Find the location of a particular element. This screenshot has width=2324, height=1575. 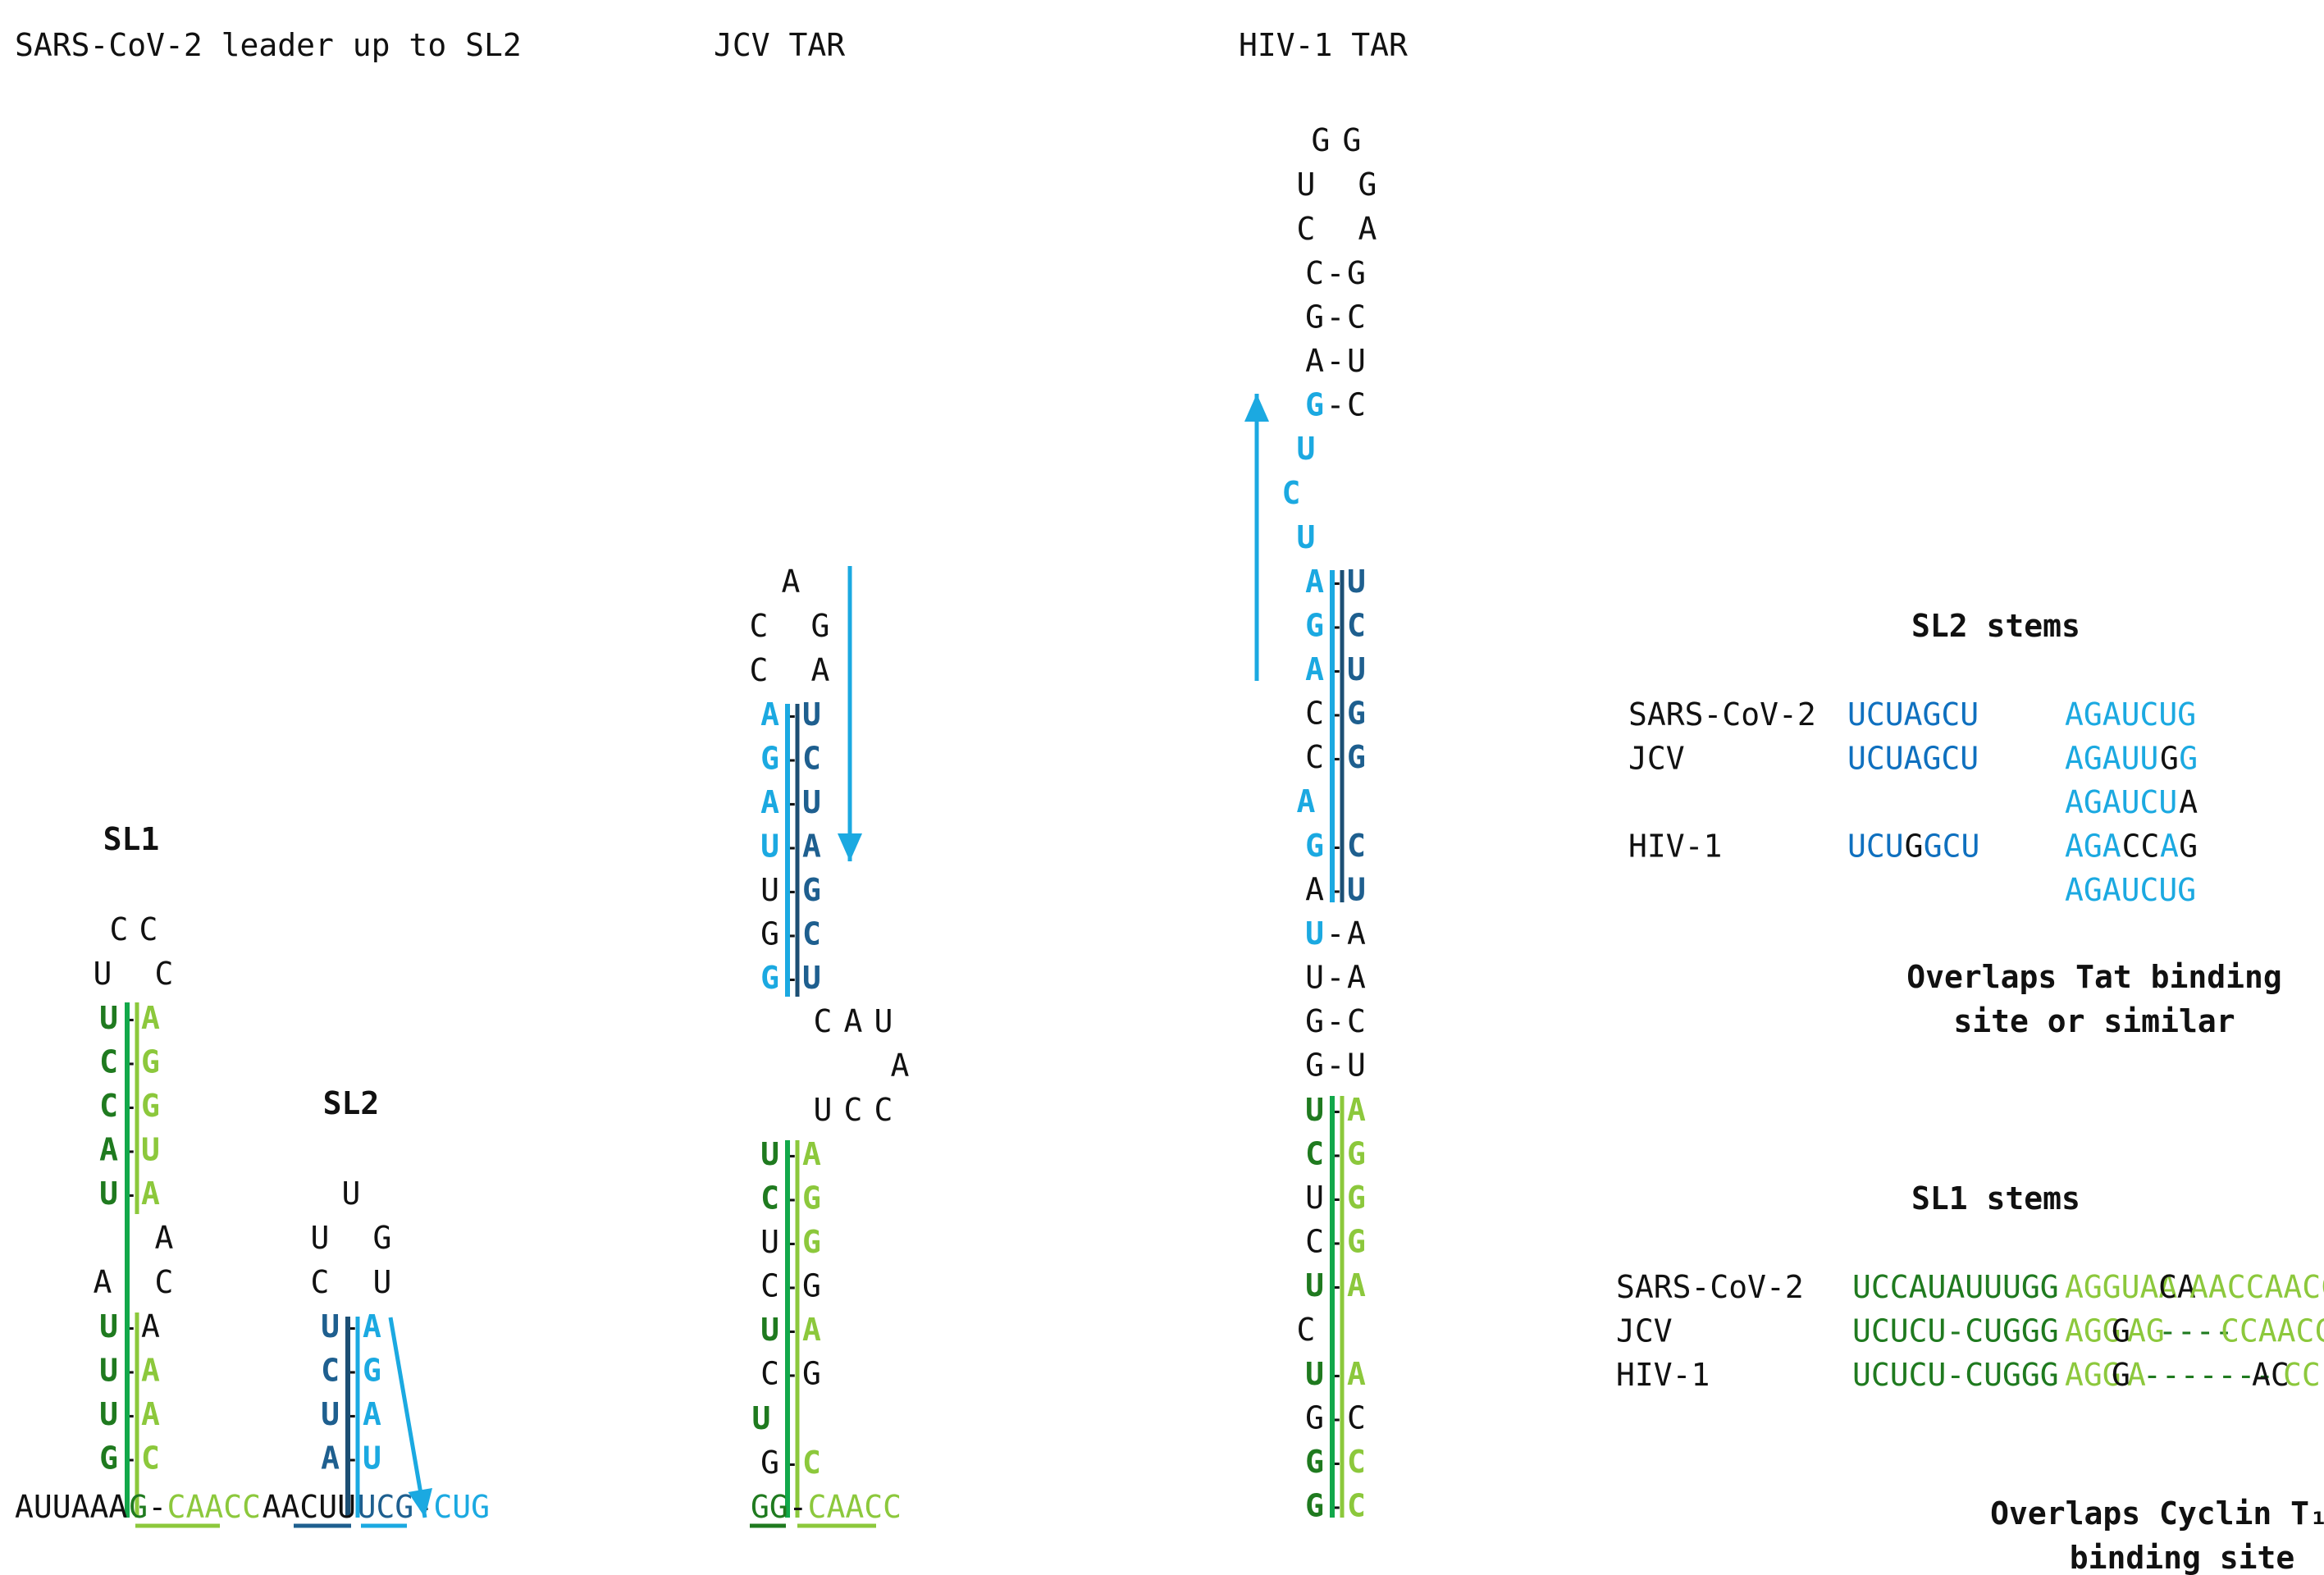

sl2-right-stem: AGAUCU is located at coordinates (2121, 802).